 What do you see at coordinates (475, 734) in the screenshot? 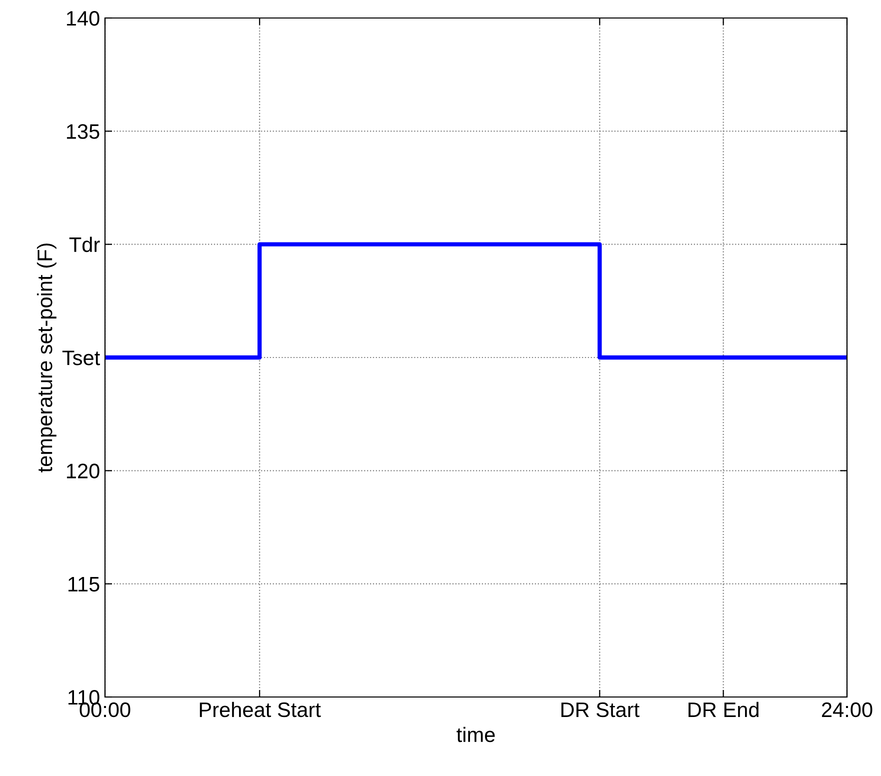
I see `x-axis-title: time` at bounding box center [475, 734].